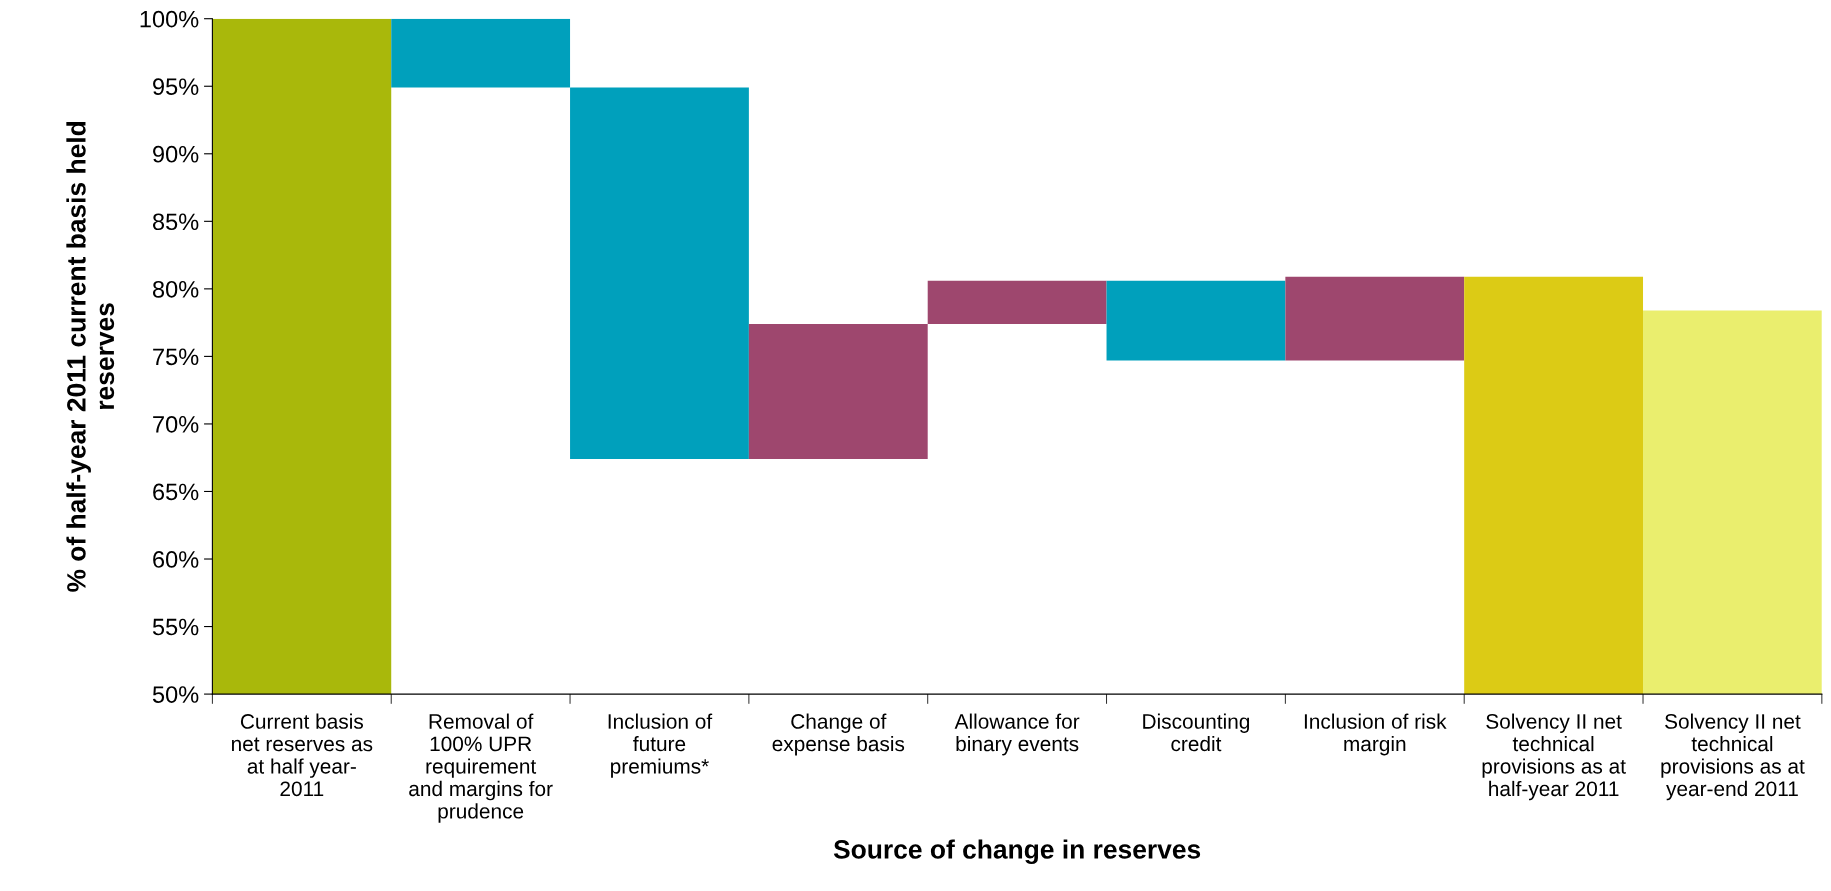 This screenshot has width=1831, height=891. I want to click on x-axis-title: Source of change in reserves, so click(1017, 852).